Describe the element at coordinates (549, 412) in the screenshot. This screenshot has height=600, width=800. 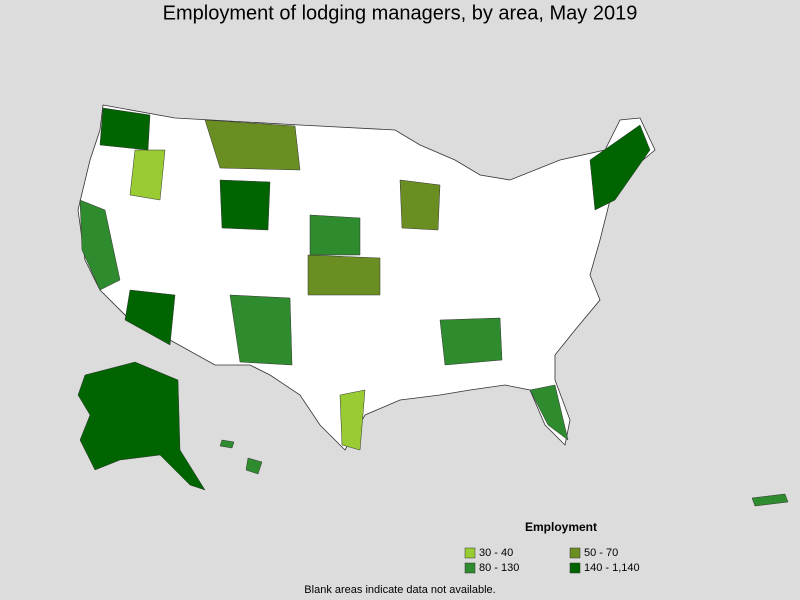
I see `florida-region` at that location.